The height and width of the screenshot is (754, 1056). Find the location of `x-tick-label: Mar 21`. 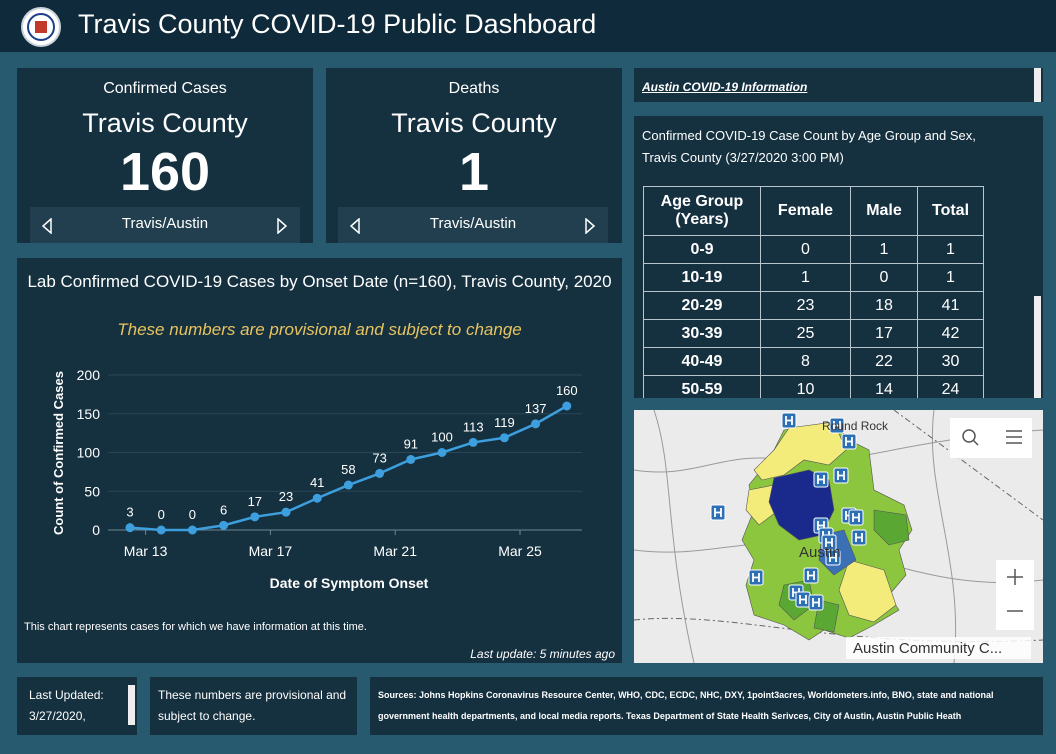

x-tick-label: Mar 21 is located at coordinates (395, 551).